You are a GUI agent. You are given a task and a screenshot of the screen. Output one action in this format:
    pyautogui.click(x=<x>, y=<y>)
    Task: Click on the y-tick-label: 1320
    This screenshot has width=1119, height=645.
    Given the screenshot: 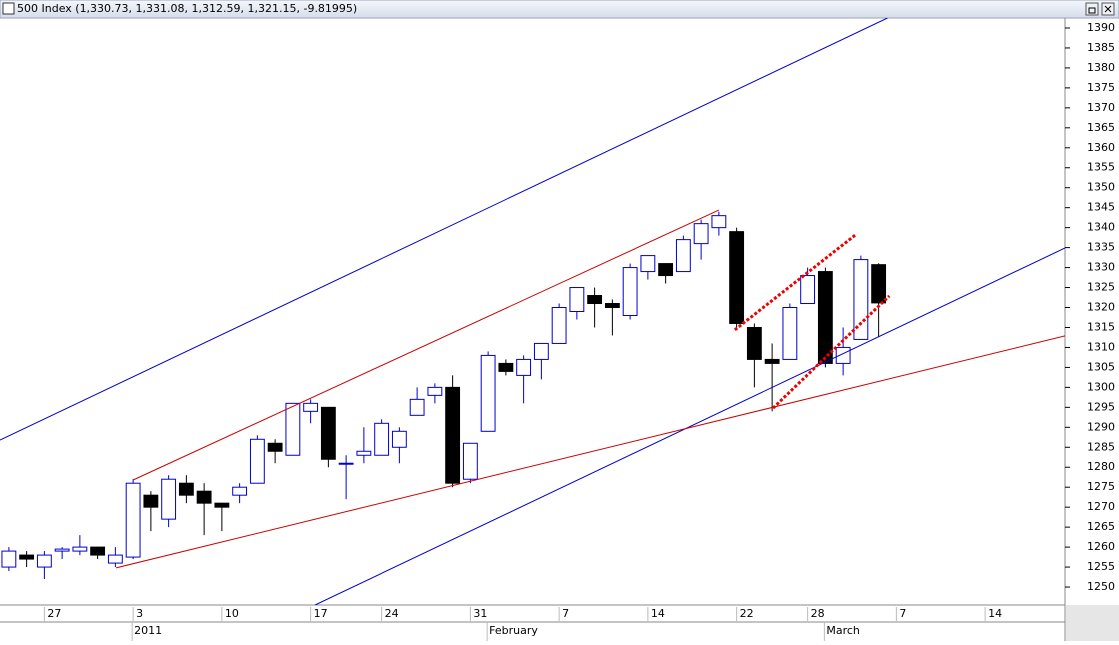 What is the action you would take?
    pyautogui.click(x=1101, y=307)
    